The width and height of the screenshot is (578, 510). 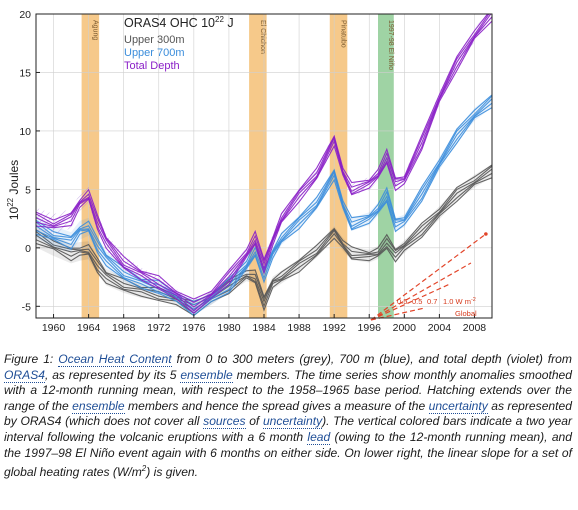 What do you see at coordinates (338, 166) in the screenshot?
I see `event-bar-pinatubo` at bounding box center [338, 166].